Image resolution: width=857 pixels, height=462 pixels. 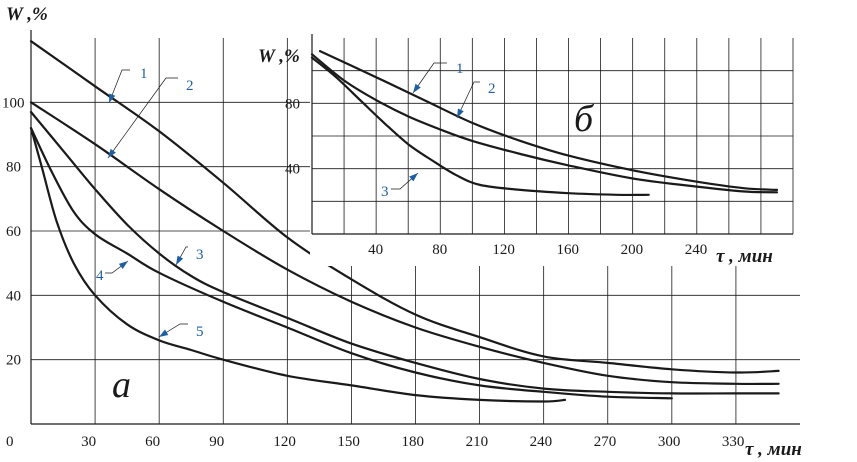 What do you see at coordinates (460, 69) in the screenshot?
I see `inset-series-1-label: 1` at bounding box center [460, 69].